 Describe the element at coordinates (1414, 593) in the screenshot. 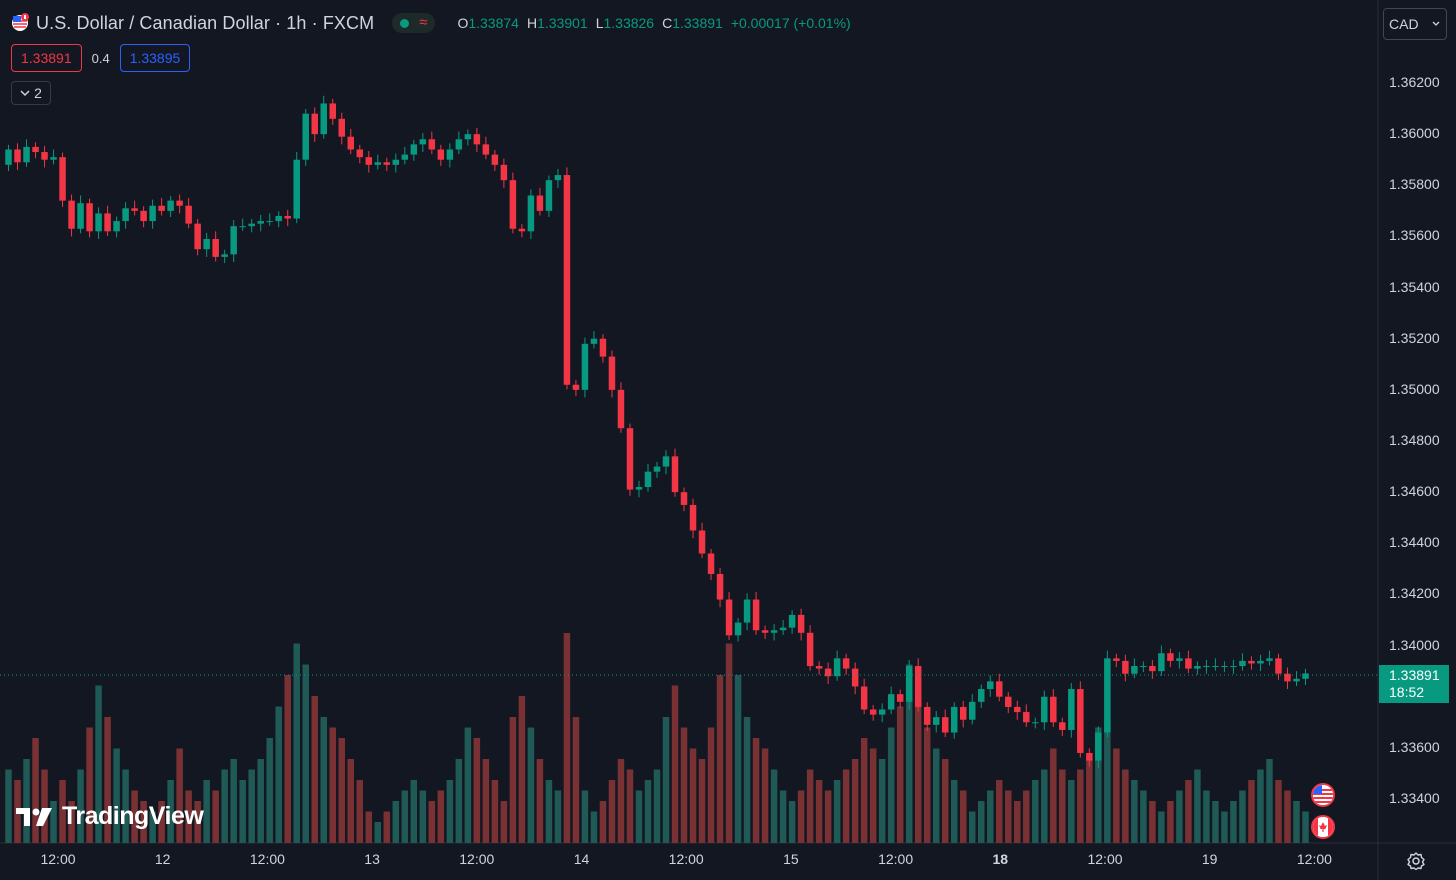

I see `price-tick-label: 1.34200` at that location.